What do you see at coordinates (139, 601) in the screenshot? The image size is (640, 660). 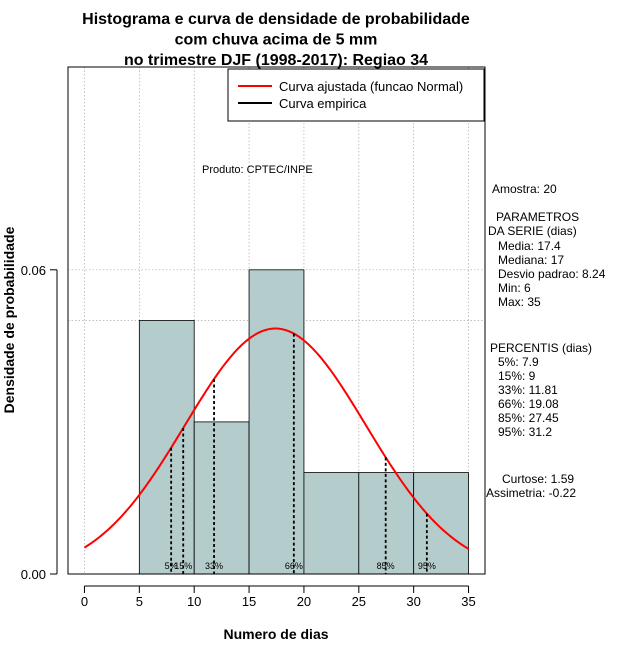 I see `x-tick-label: 5` at bounding box center [139, 601].